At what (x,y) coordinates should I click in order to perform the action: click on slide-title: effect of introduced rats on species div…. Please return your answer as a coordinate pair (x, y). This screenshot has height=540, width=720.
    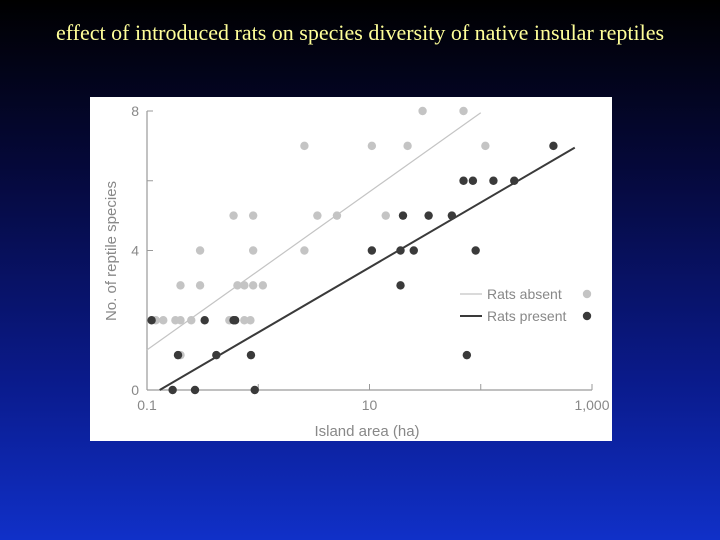
    Looking at the image, I should click on (360, 32).